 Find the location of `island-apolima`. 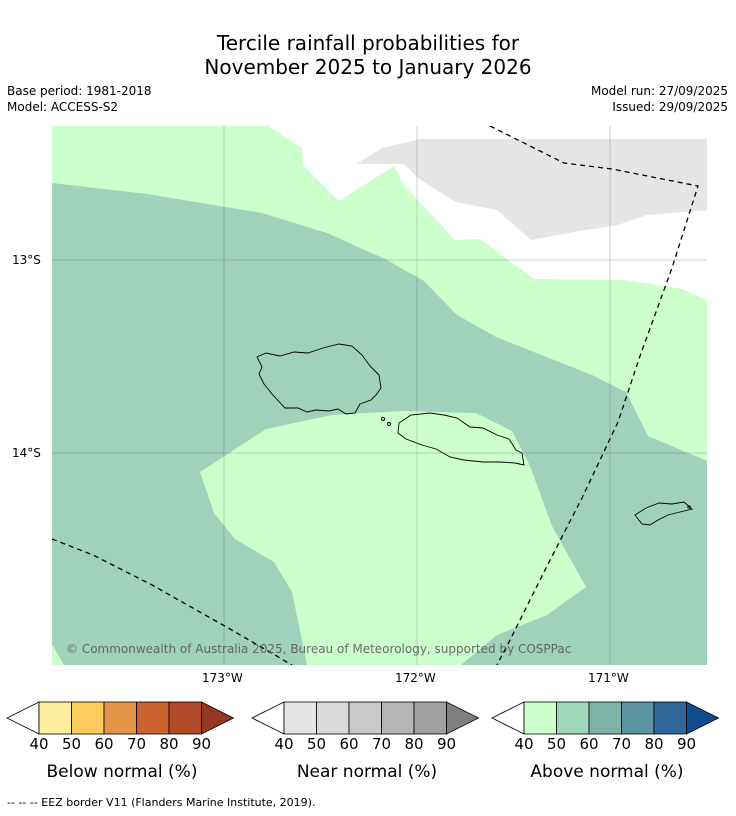

island-apolima is located at coordinates (389, 424).